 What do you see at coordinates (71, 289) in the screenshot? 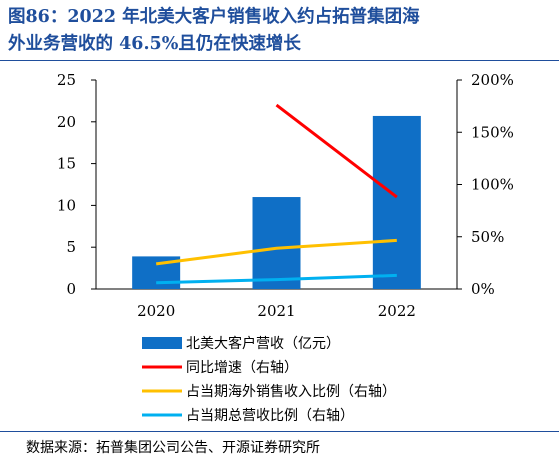
I see `left-tick-label: 0` at bounding box center [71, 289].